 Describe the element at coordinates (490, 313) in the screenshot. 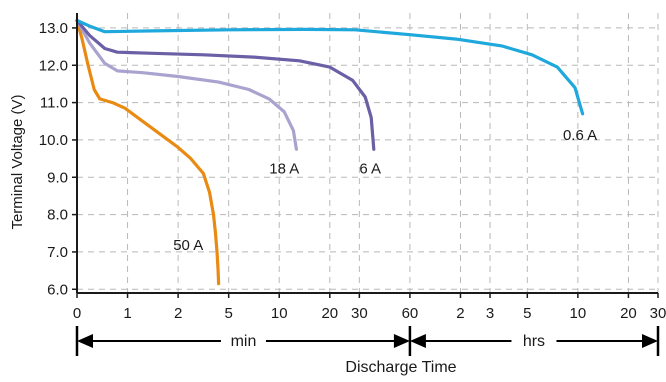

I see `x-tick-label: 3` at that location.